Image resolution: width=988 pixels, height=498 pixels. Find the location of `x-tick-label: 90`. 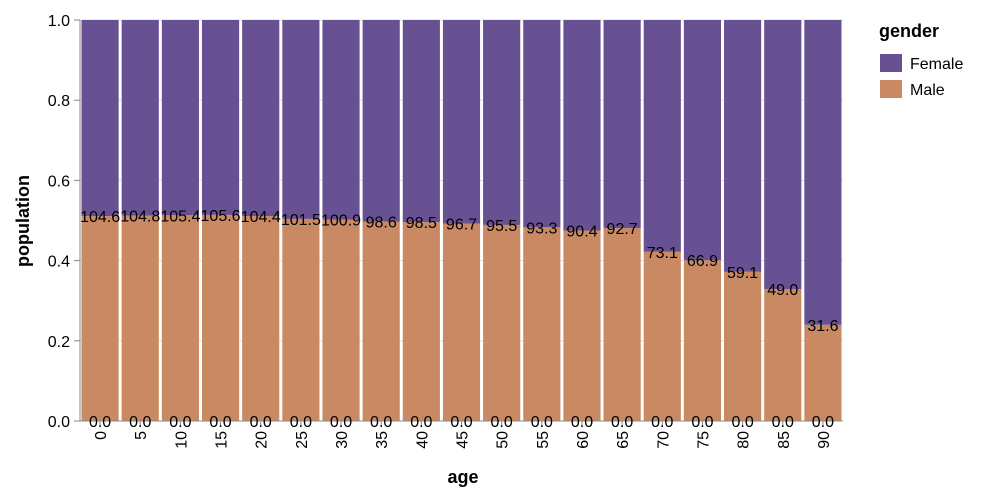

x-tick-label: 90 is located at coordinates (824, 440).